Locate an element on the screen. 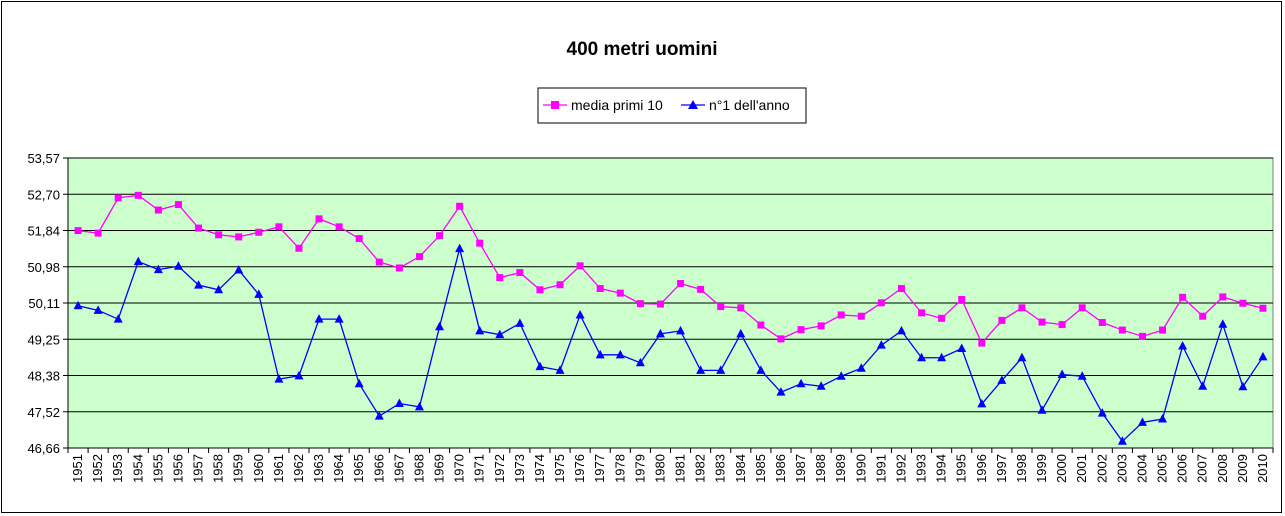 This screenshot has height=516, width=1285. y-tick-label: 52,70 is located at coordinates (43, 194).